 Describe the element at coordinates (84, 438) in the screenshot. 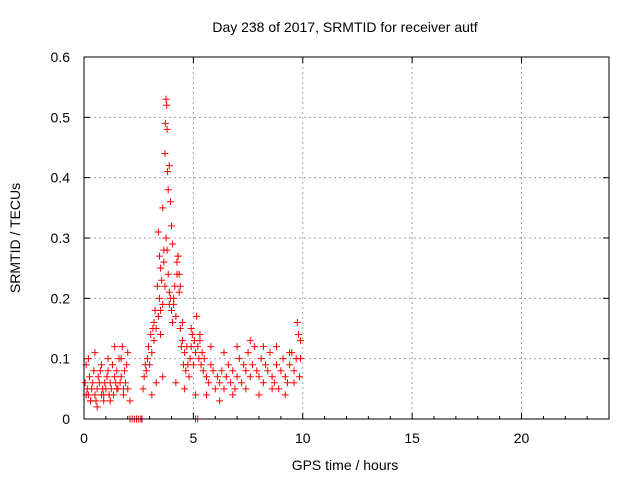

I see `x-tick-label: 0` at that location.